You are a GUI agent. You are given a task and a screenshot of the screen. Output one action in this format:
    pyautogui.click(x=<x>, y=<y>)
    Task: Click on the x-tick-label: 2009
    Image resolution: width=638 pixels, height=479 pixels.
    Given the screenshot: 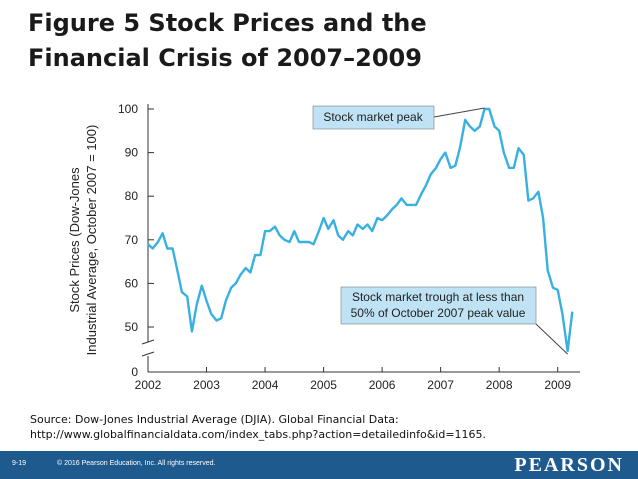 What is the action you would take?
    pyautogui.click(x=557, y=385)
    